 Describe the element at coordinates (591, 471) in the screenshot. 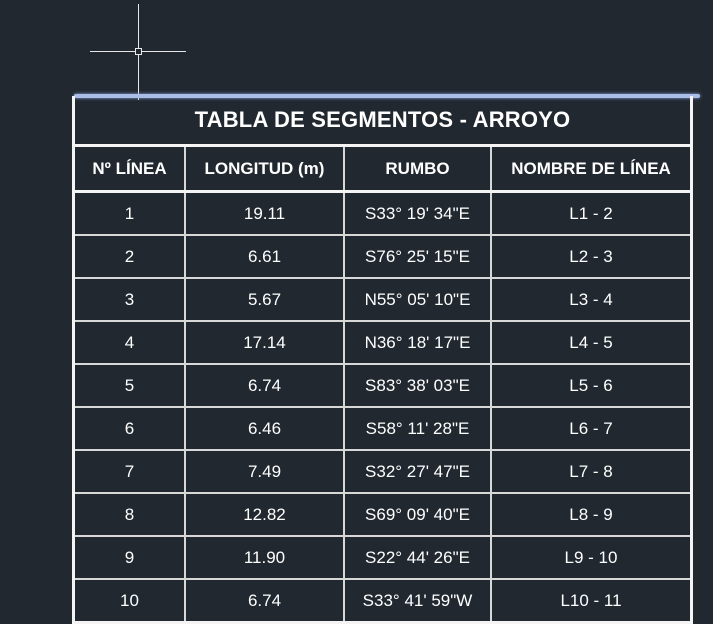

I see `cell-line-name: L7 - 8` at that location.